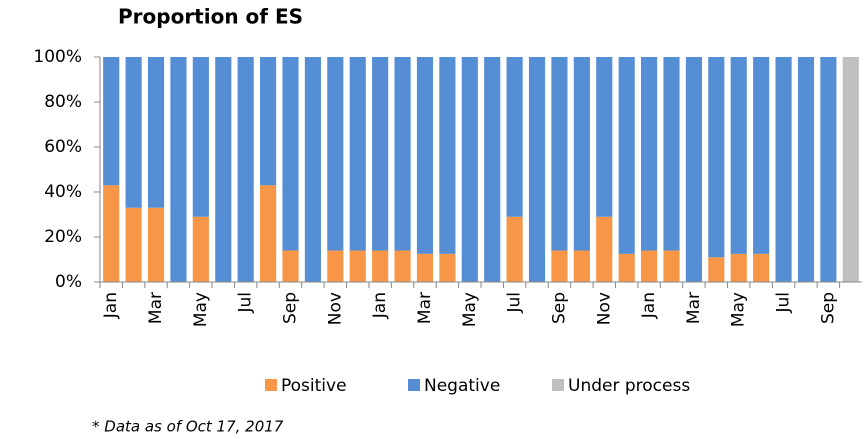 Image resolution: width=868 pixels, height=439 pixels. Describe the element at coordinates (63, 147) in the screenshot. I see `y-tick-label: 60%` at that location.